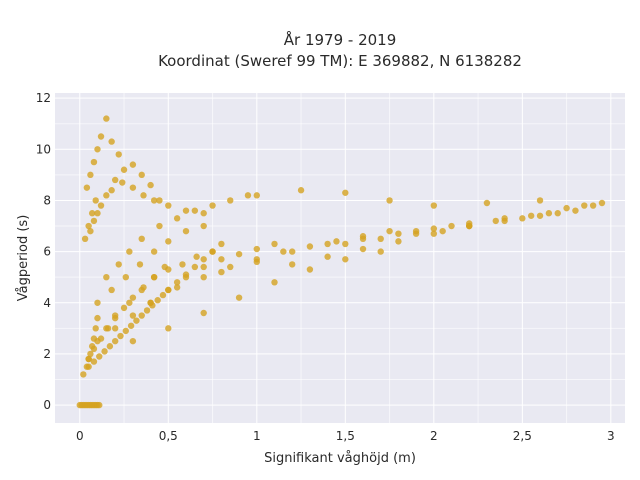 The height and width of the screenshot is (480, 640). What do you see at coordinates (168, 436) in the screenshot?
I see `x-tick-label-1: 0,5` at bounding box center [168, 436].